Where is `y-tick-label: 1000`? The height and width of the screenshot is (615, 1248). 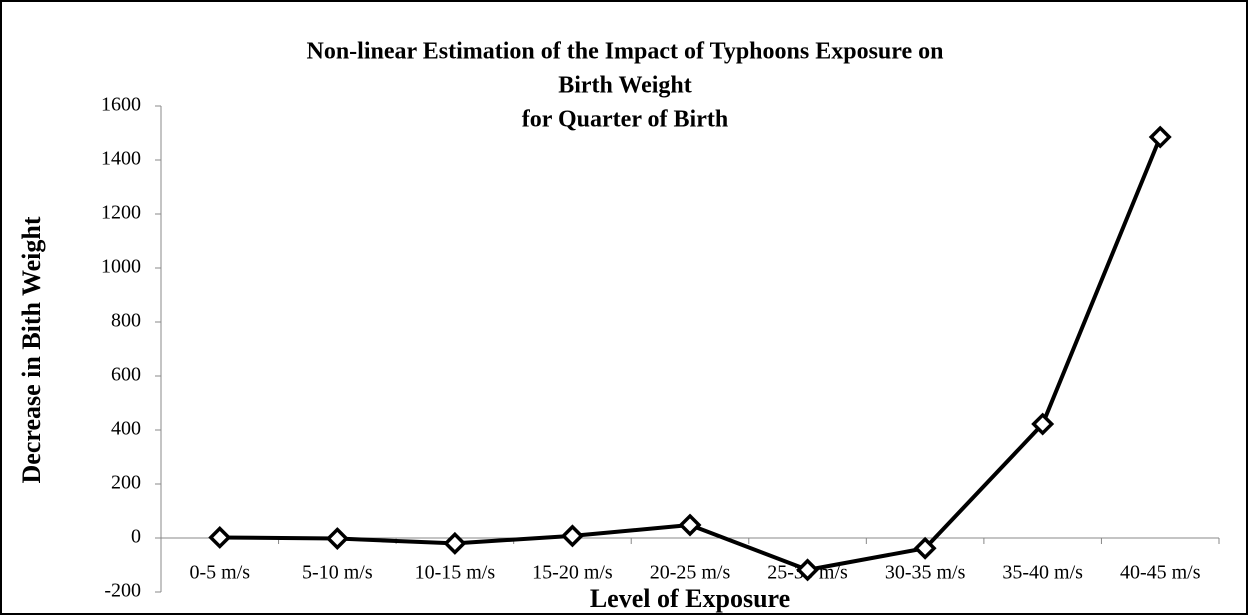 y-tick-label: 1000 is located at coordinates (121, 267).